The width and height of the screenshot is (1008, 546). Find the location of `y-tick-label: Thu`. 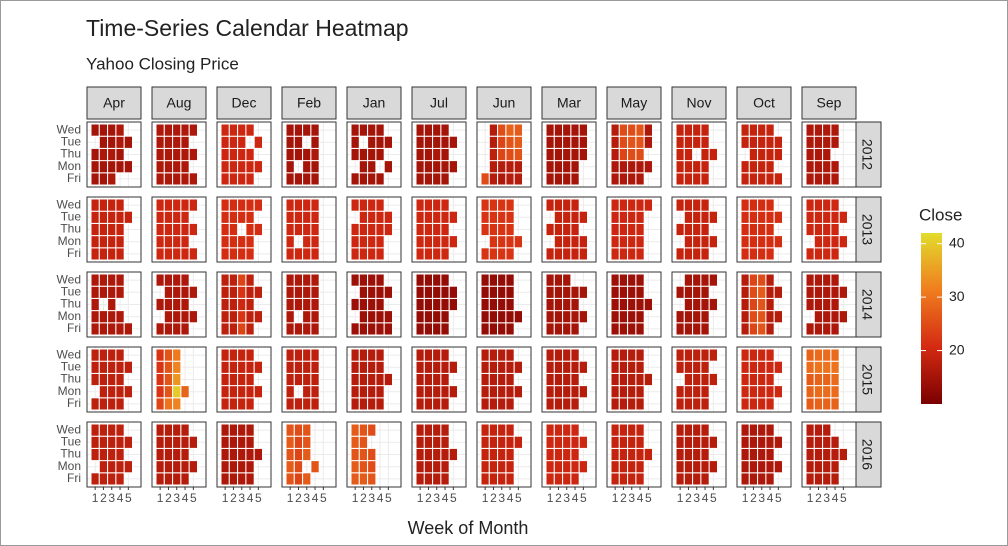

y-tick-label: Thu is located at coordinates (70, 229).